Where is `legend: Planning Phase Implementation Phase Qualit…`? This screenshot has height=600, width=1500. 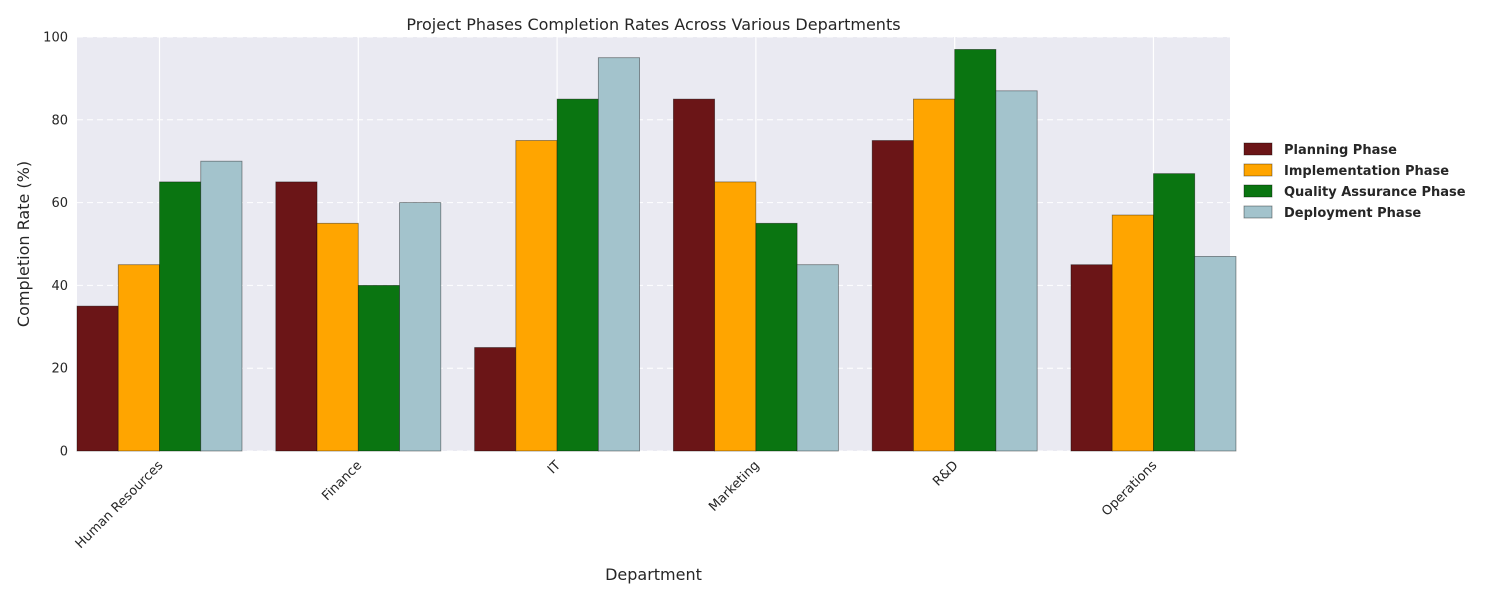
legend: Planning Phase Implementation Phase Qualit… is located at coordinates (1354, 181).